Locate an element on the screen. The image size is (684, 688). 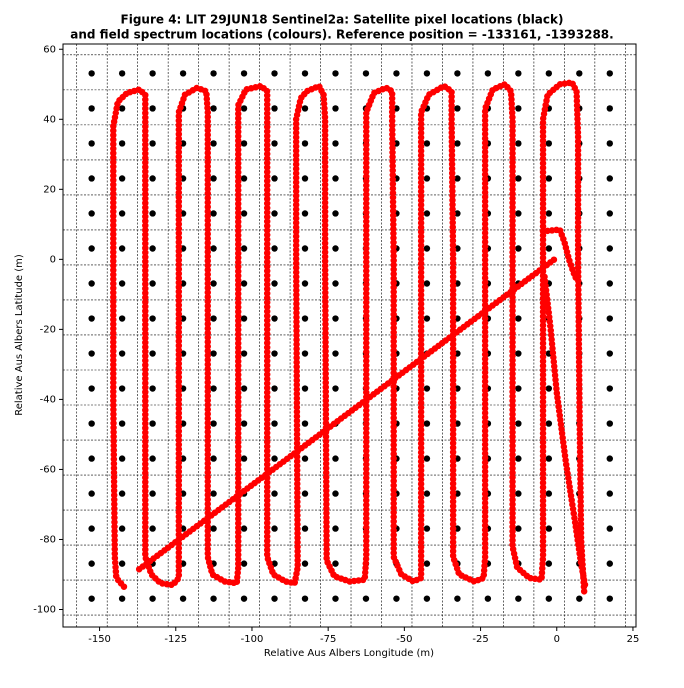
x-tick-label: -75 is located at coordinates (328, 639).